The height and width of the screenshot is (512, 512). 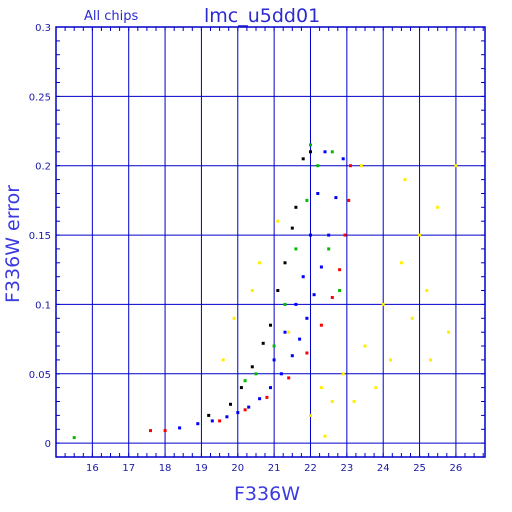 What do you see at coordinates (92, 468) in the screenshot?
I see `x-tick-label: 16` at bounding box center [92, 468].